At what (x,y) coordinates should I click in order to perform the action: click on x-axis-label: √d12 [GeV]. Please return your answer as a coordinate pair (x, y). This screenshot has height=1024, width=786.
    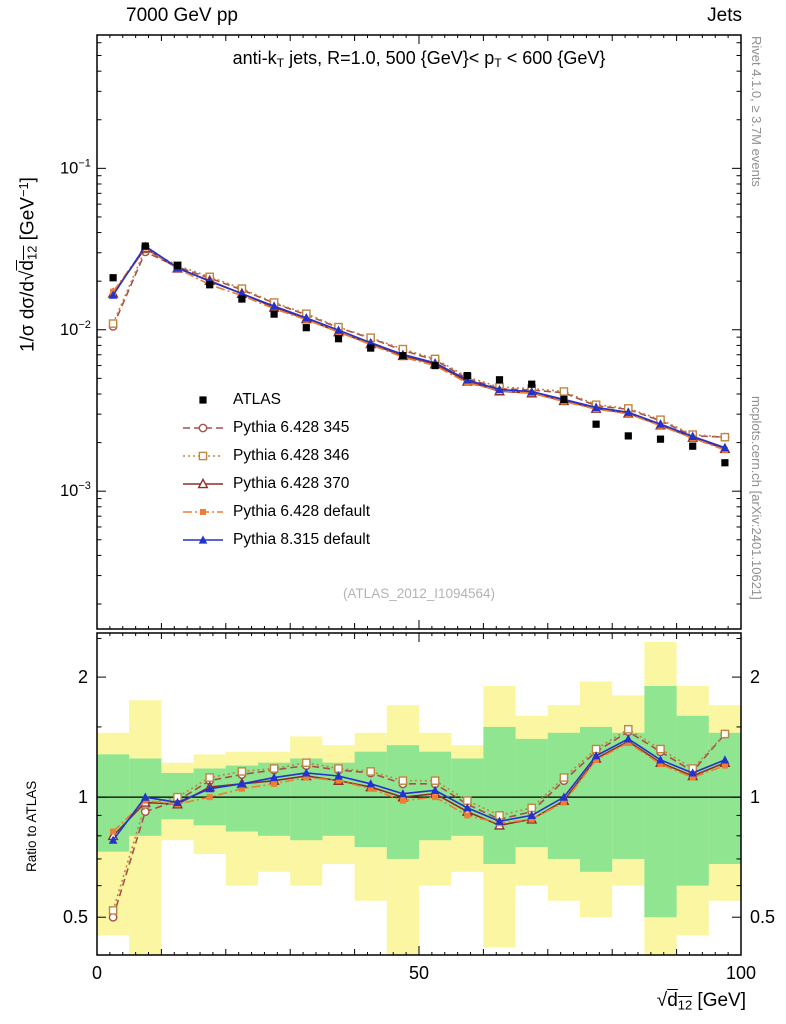
    Looking at the image, I should click on (701, 1001).